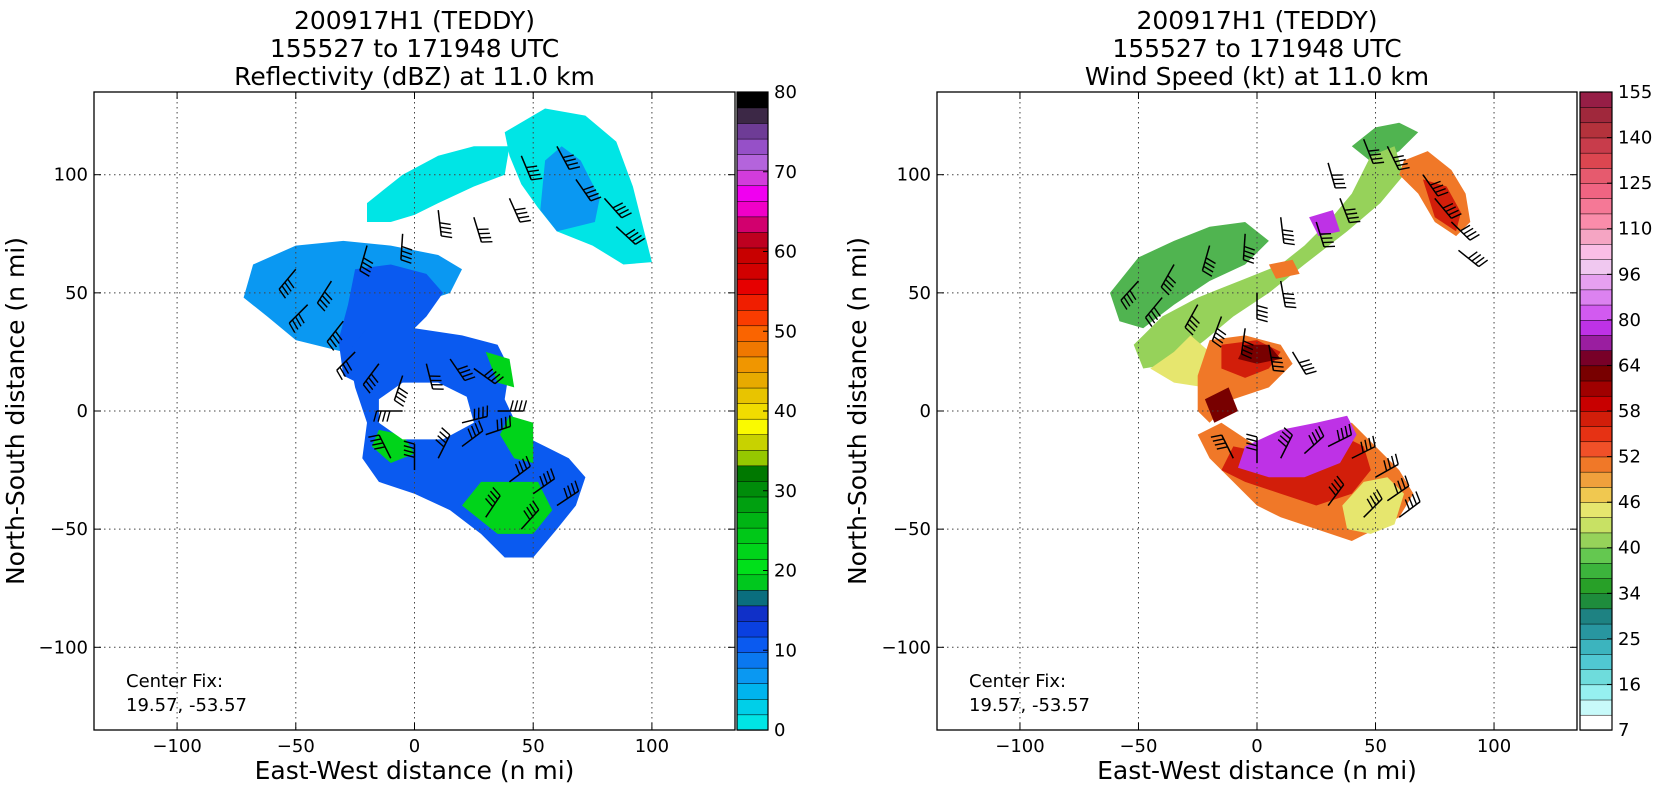  Describe the element at coordinates (779, 730) in the screenshot. I see `colorbar-label-0: 0` at that location.